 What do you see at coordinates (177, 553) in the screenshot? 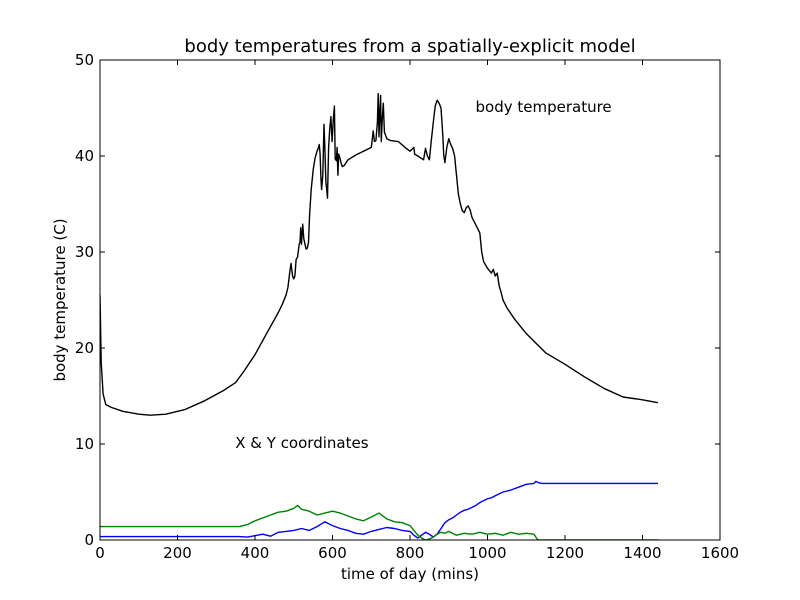
I see `x-tick-label: 200` at bounding box center [177, 553].